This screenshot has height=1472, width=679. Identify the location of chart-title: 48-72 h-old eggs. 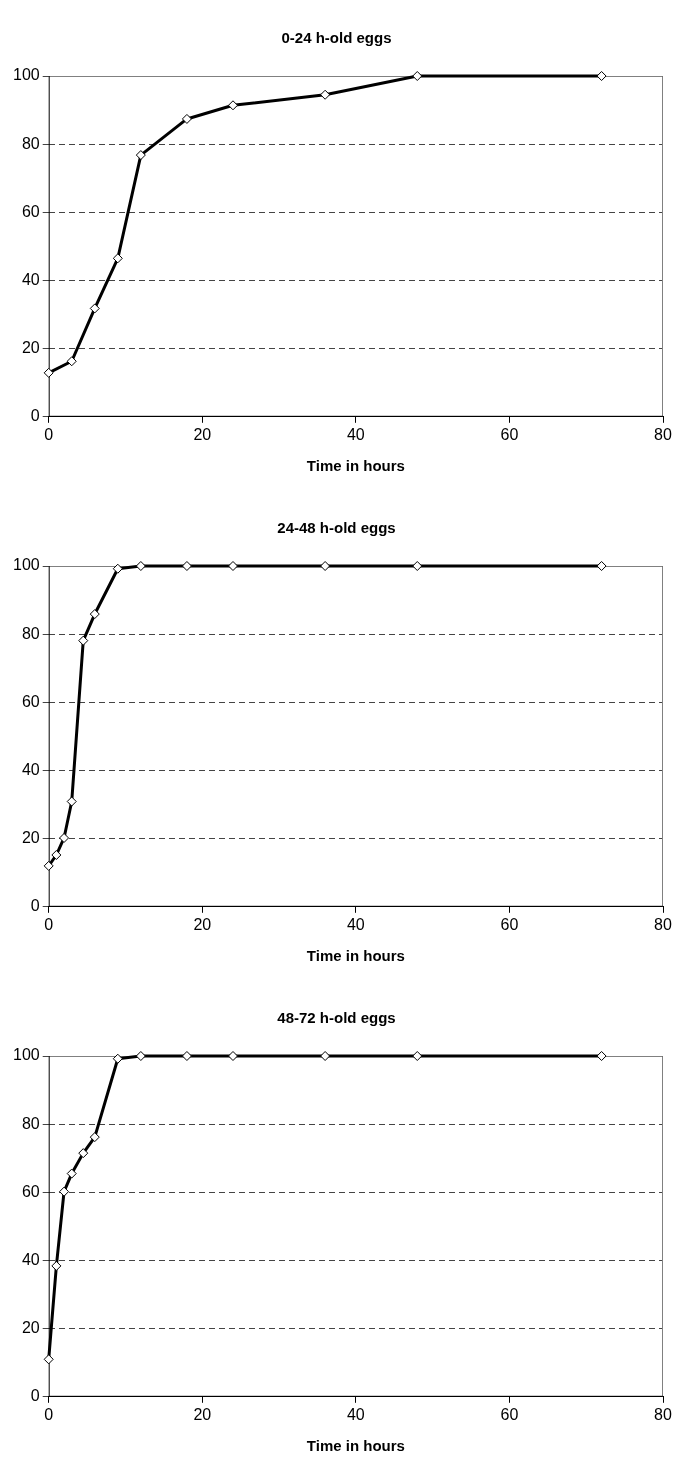
(336, 1018).